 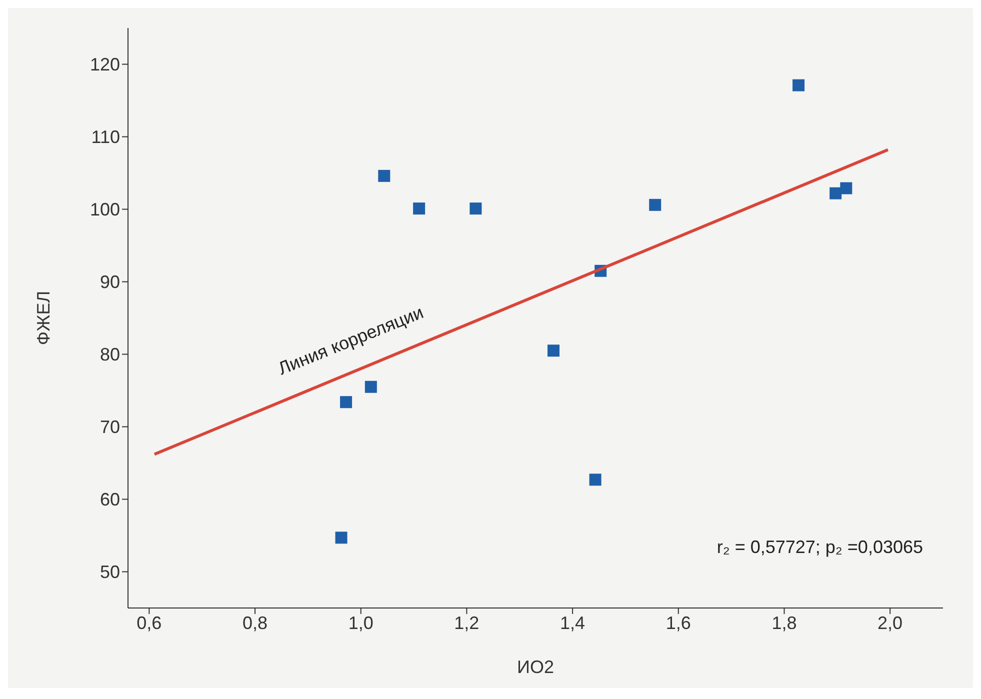 What do you see at coordinates (43, 318) in the screenshot?
I see `y-axis-title: ФЖЕЛ` at bounding box center [43, 318].